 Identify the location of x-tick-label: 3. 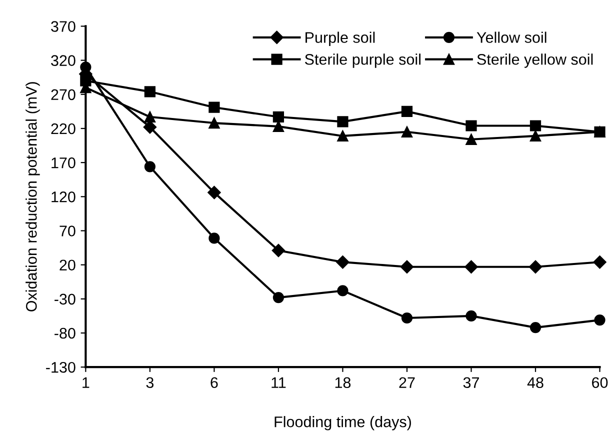
(150, 382).